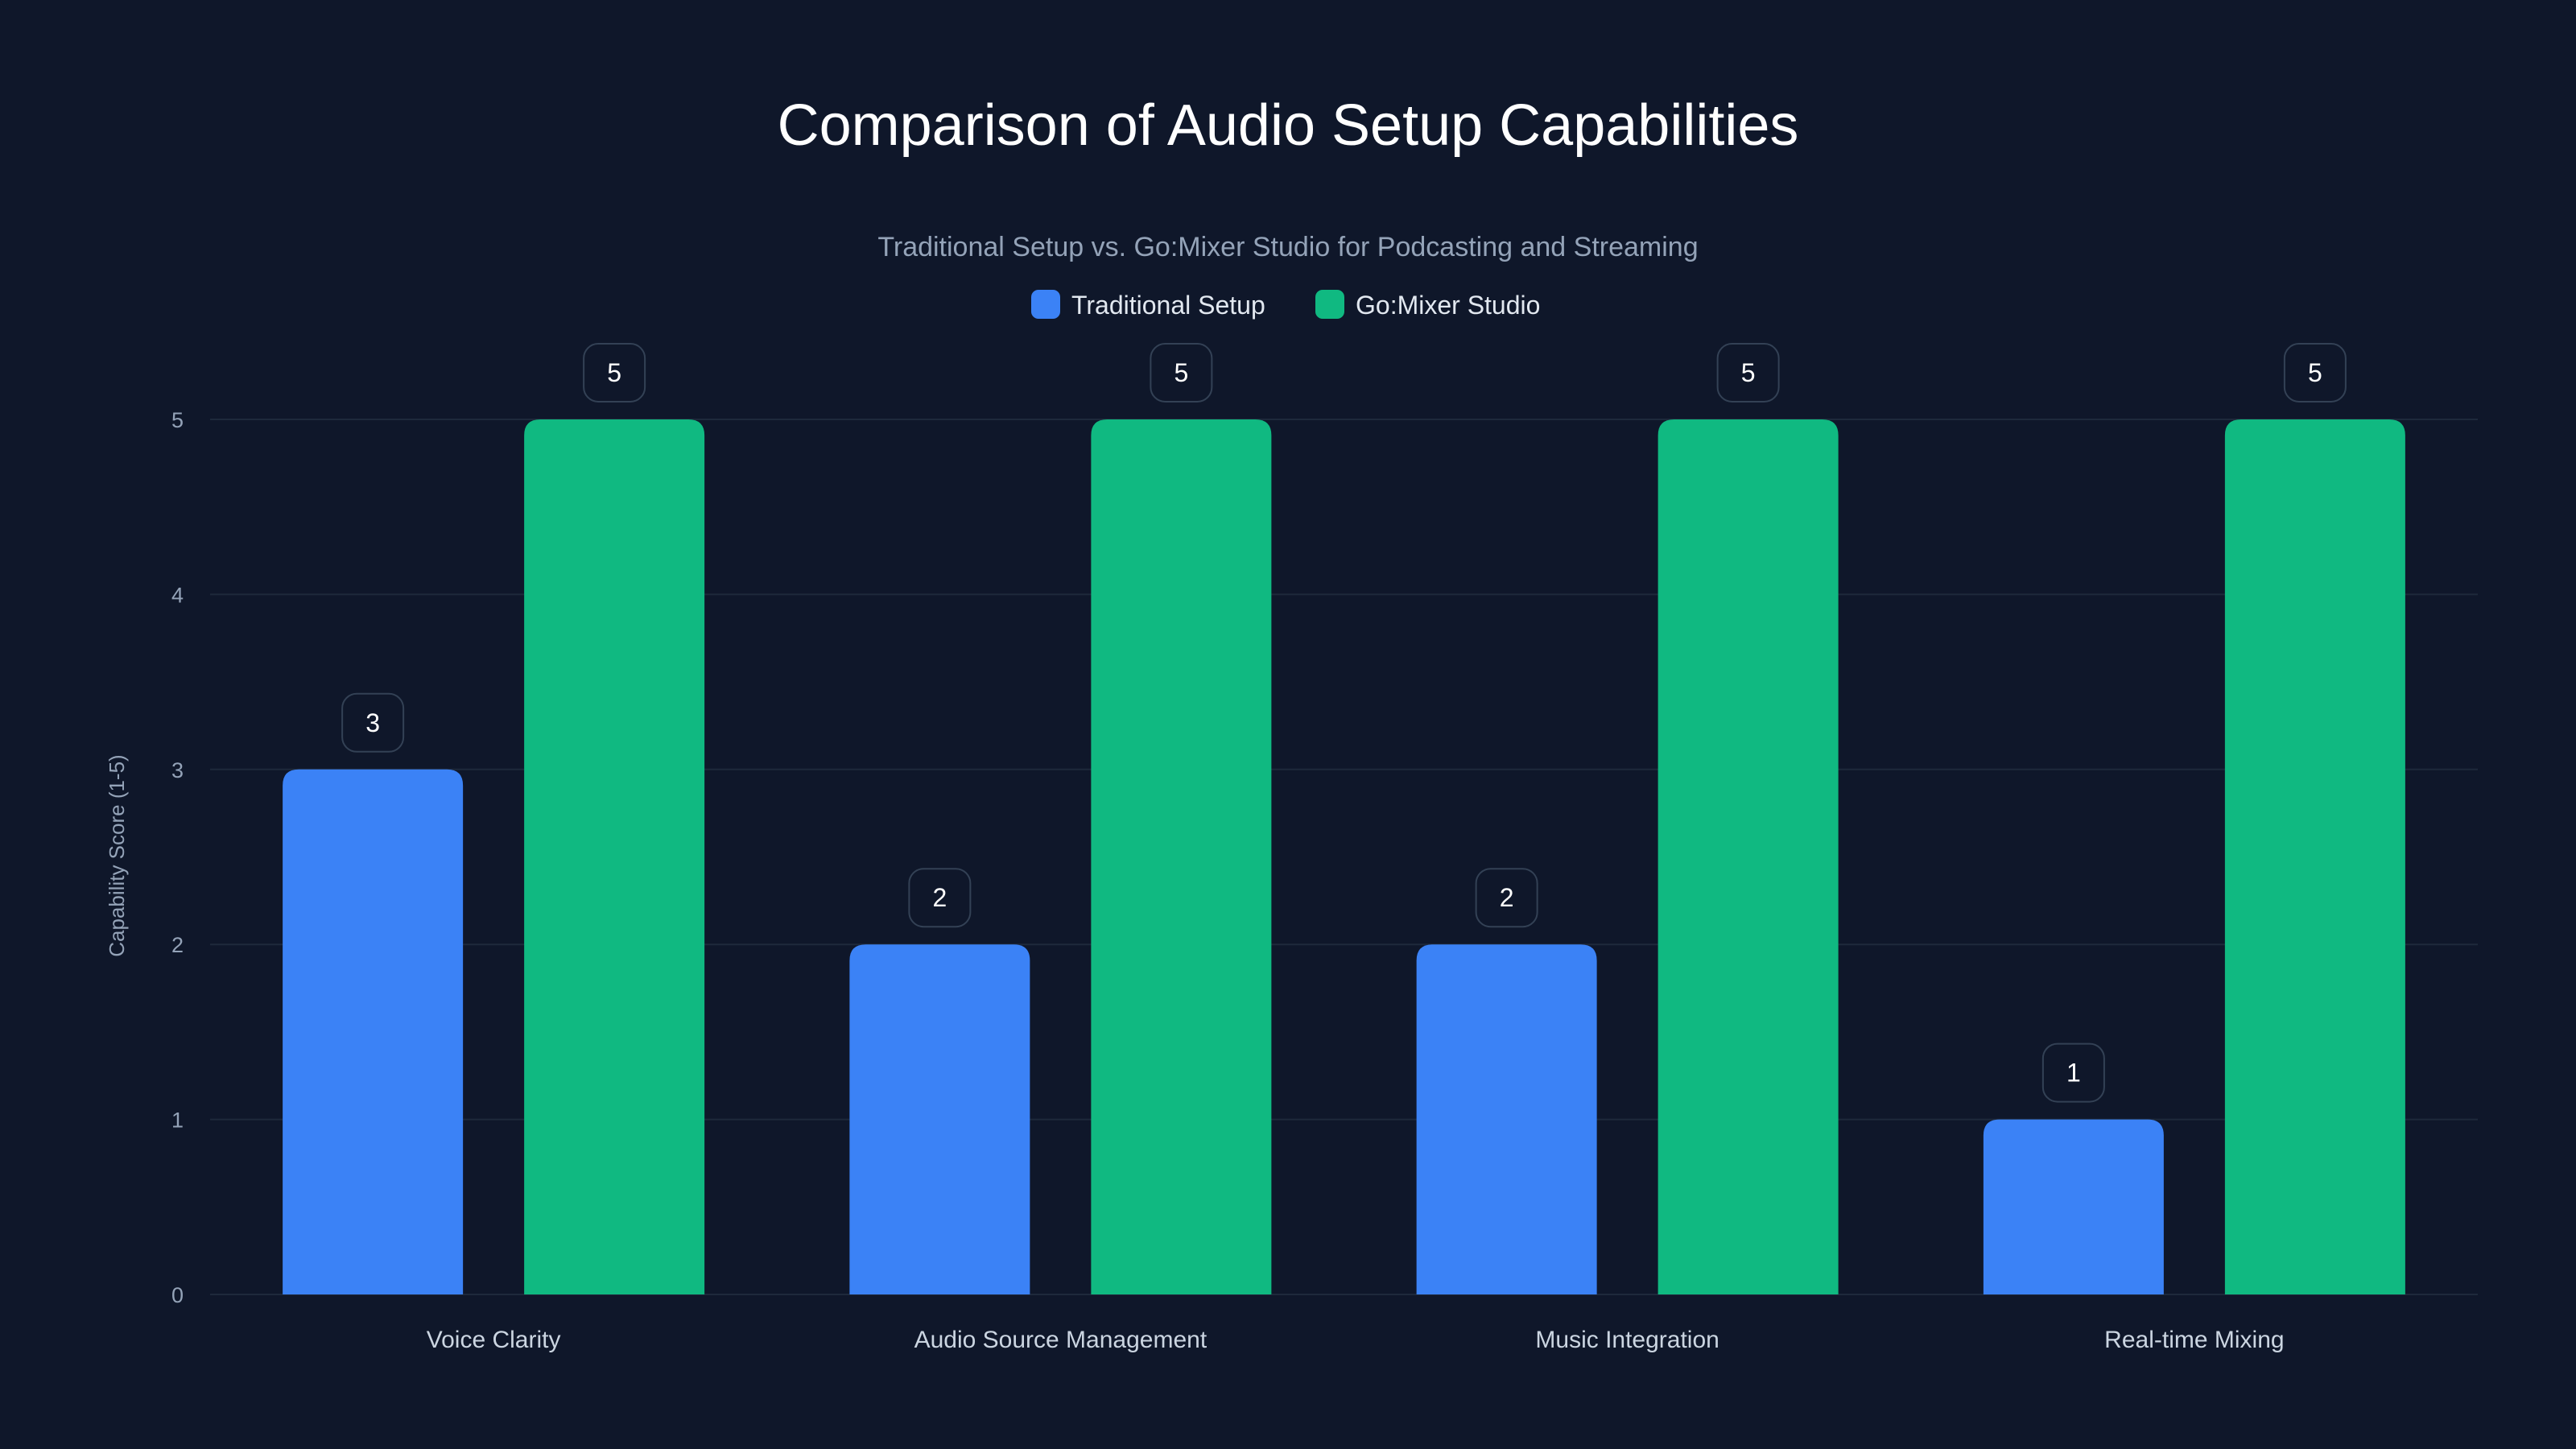 The image size is (2576, 1449). I want to click on legend-label: Traditional Setup, so click(1168, 305).